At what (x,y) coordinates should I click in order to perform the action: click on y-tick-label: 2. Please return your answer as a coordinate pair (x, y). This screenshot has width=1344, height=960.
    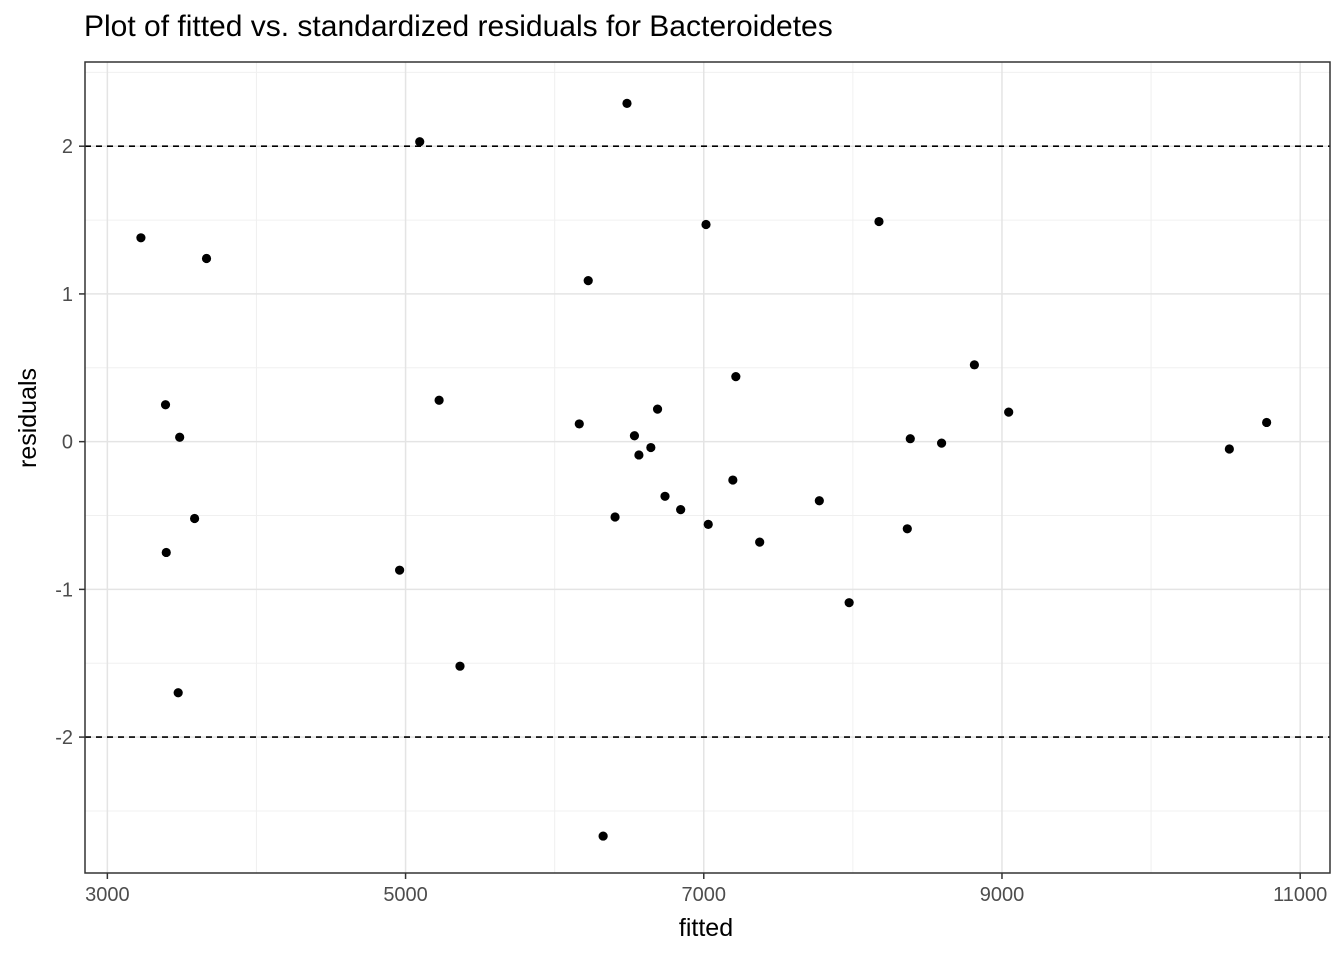
    Looking at the image, I should click on (67, 147).